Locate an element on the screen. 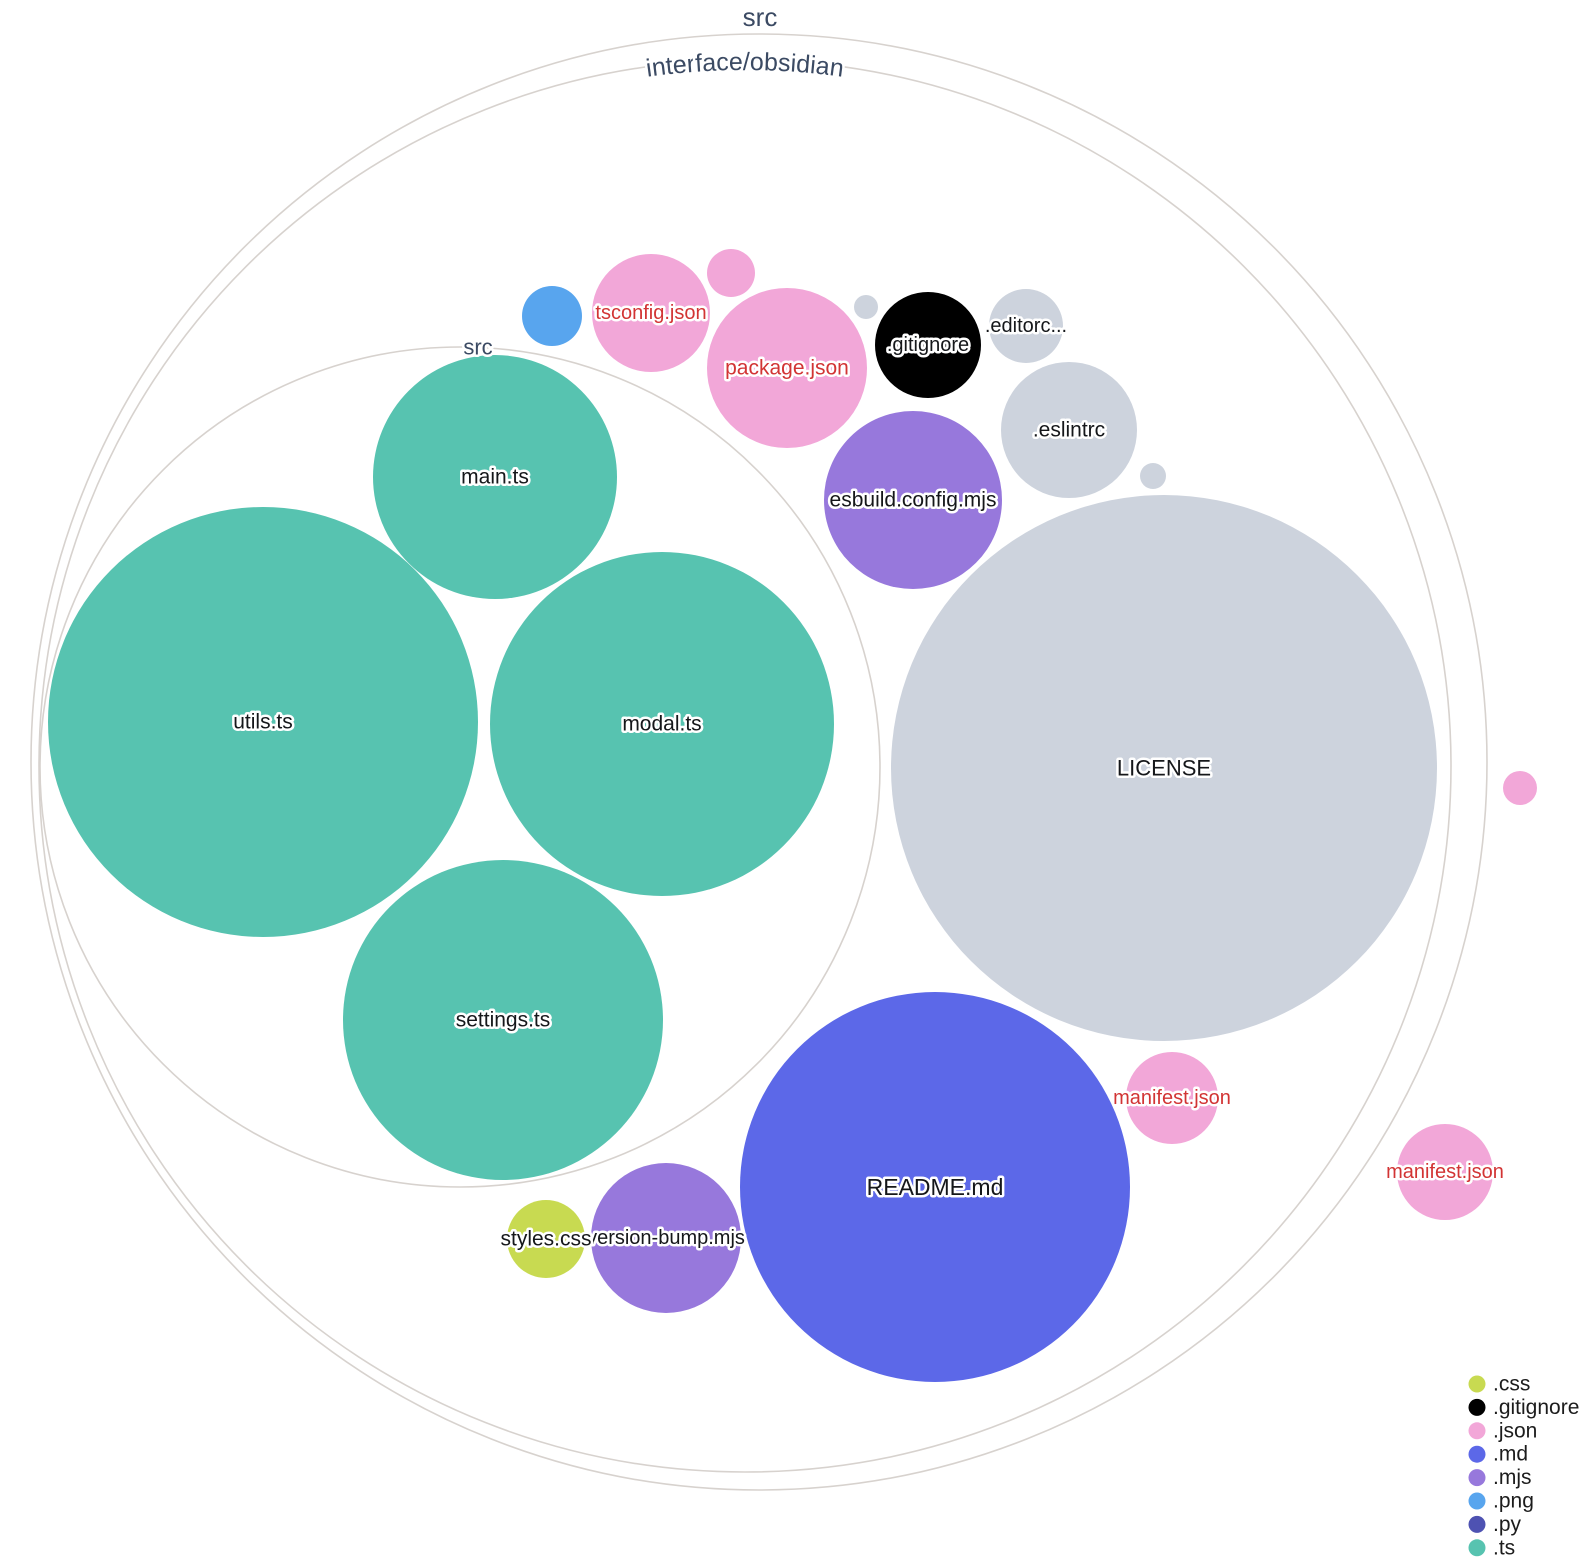  file-label-version-bump.mjs: version-bump.mjs is located at coordinates (666, 1238).